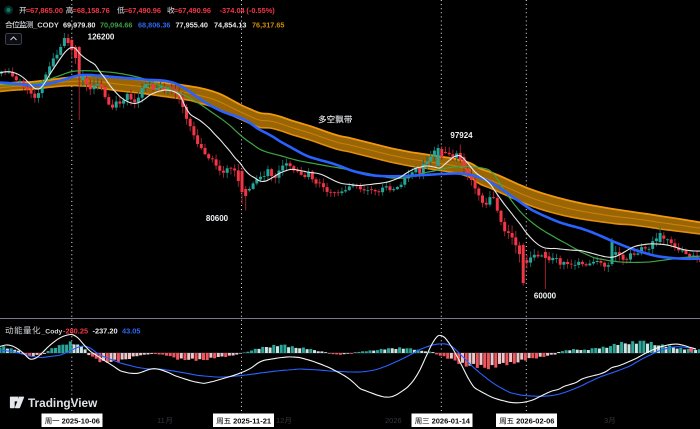 Image resolution: width=700 pixels, height=429 pixels. Describe the element at coordinates (131, 331) in the screenshot. I see `svg-text: 43.05` at that location.